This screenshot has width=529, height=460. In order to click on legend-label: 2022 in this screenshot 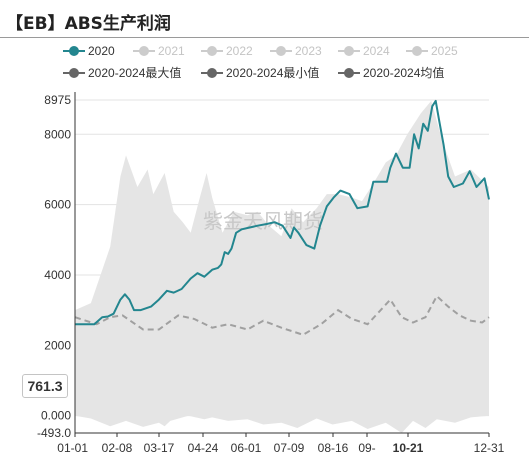, I will do `click(239, 51)`.